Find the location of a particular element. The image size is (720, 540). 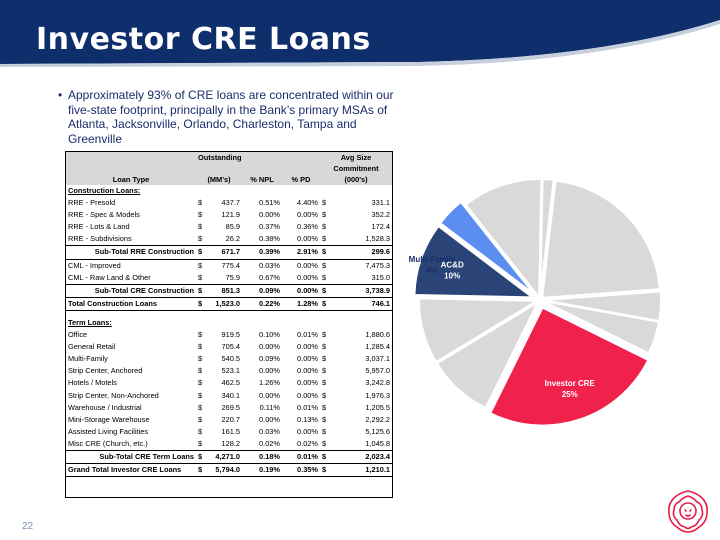

row-npl: 0.67% is located at coordinates (269, 277).